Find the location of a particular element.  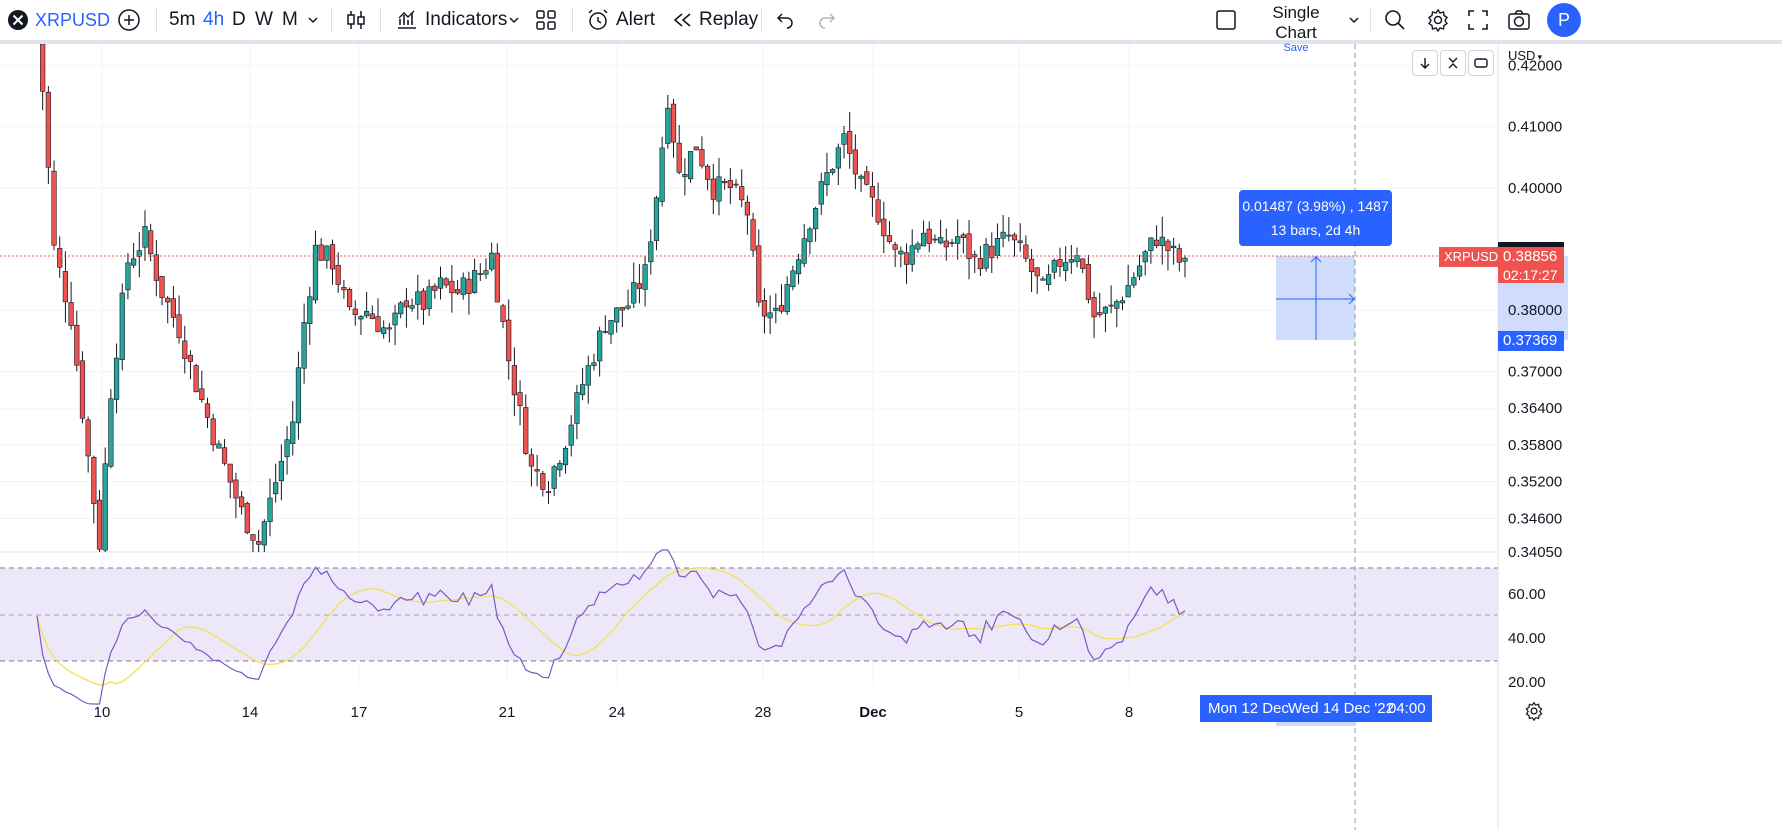

symbol-name: XRPUSD is located at coordinates (73, 19).